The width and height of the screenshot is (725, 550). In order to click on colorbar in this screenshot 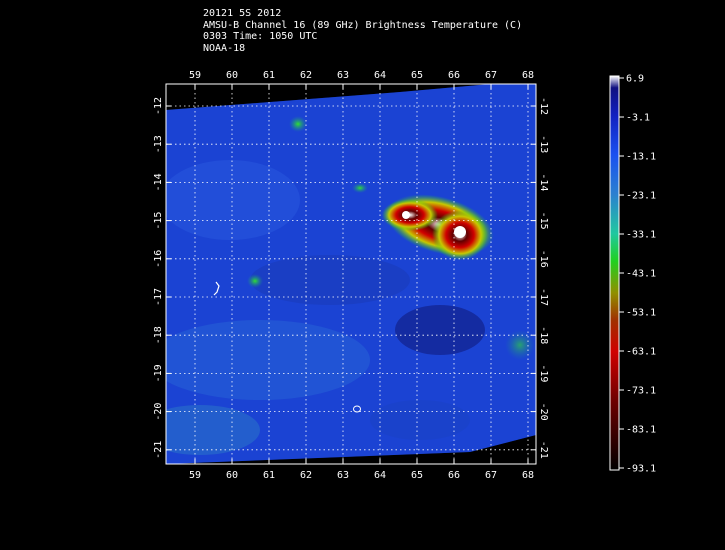, I will do `click(614, 273)`.